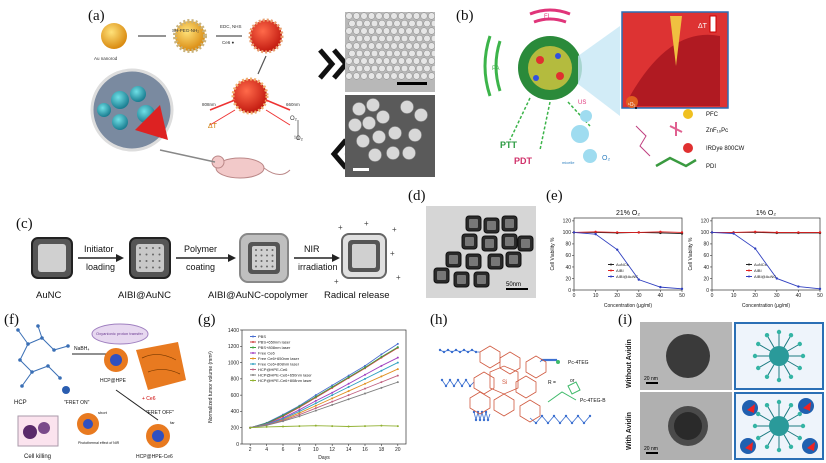 The width and height of the screenshot is (826, 463). Describe the element at coordinates (357, 295) in the screenshot. I see `step-radical-release: Radical release` at that location.